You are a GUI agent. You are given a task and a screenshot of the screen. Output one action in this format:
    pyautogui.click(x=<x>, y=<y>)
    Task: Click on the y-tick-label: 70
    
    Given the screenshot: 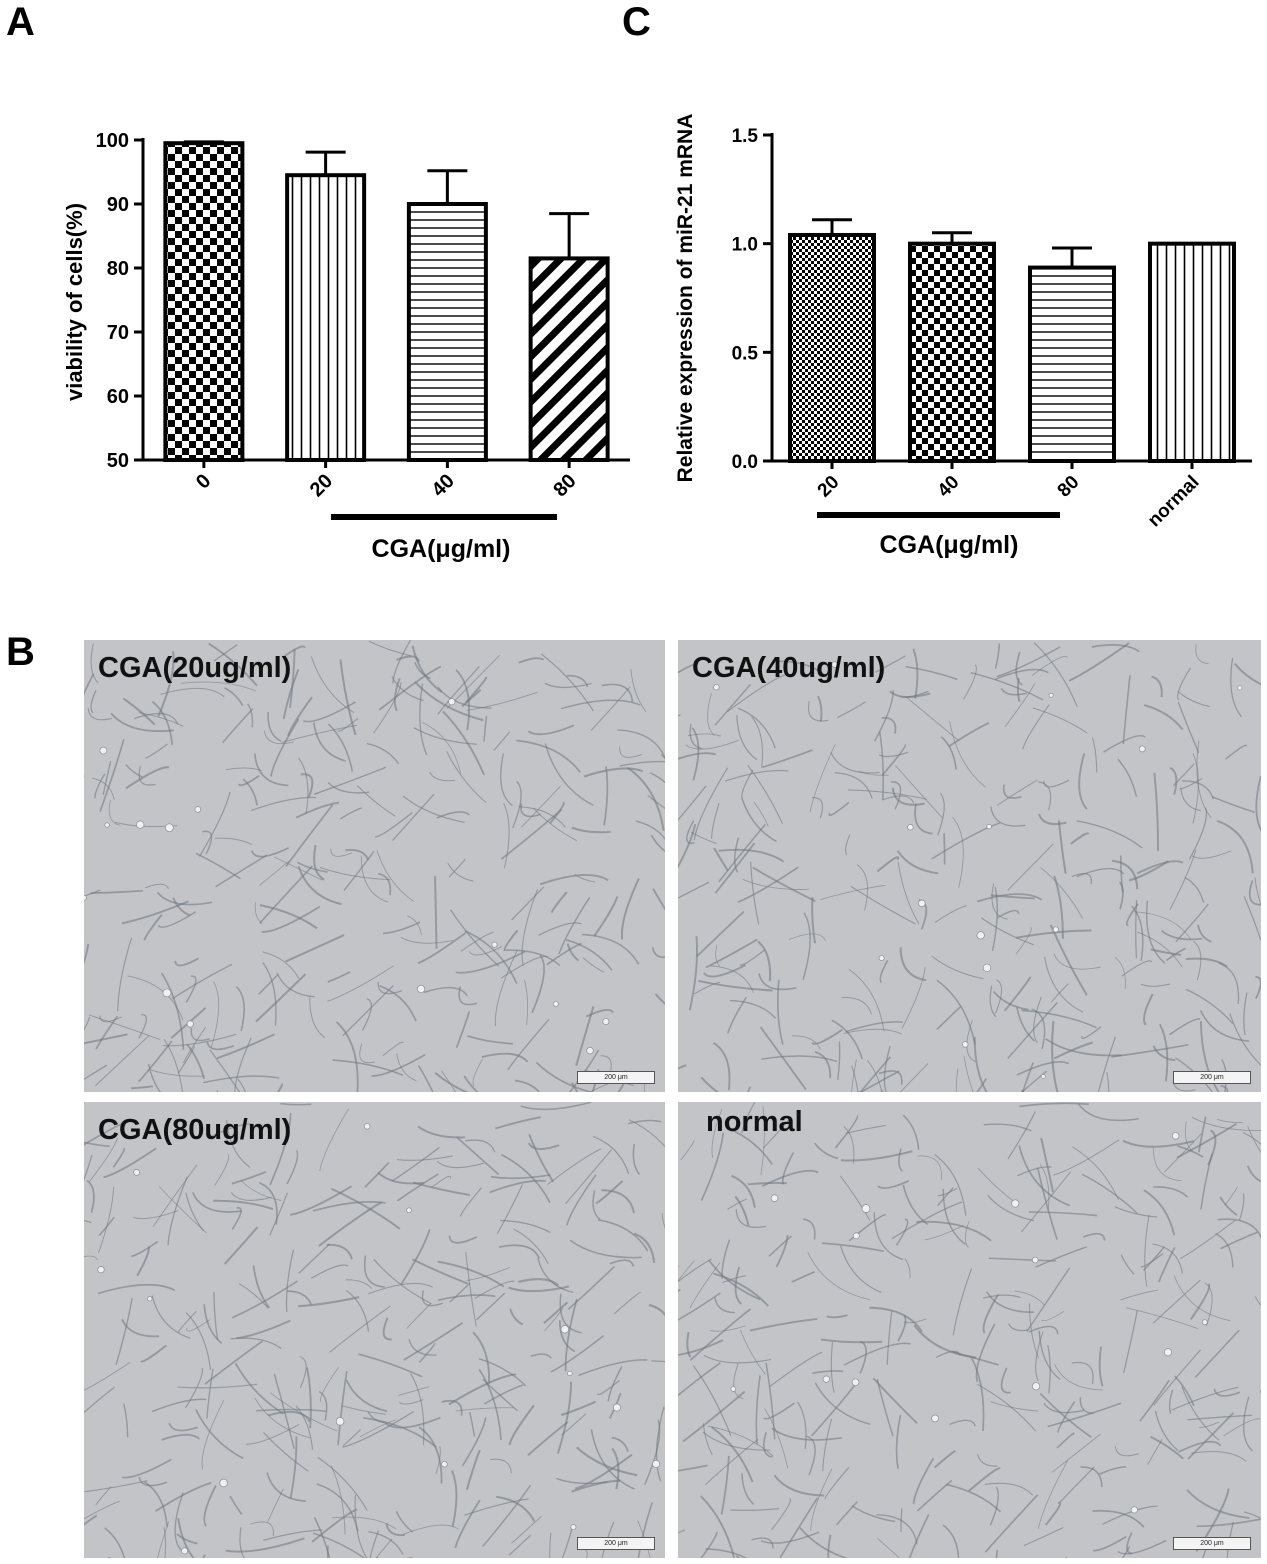 What is the action you would take?
    pyautogui.click(x=118, y=333)
    